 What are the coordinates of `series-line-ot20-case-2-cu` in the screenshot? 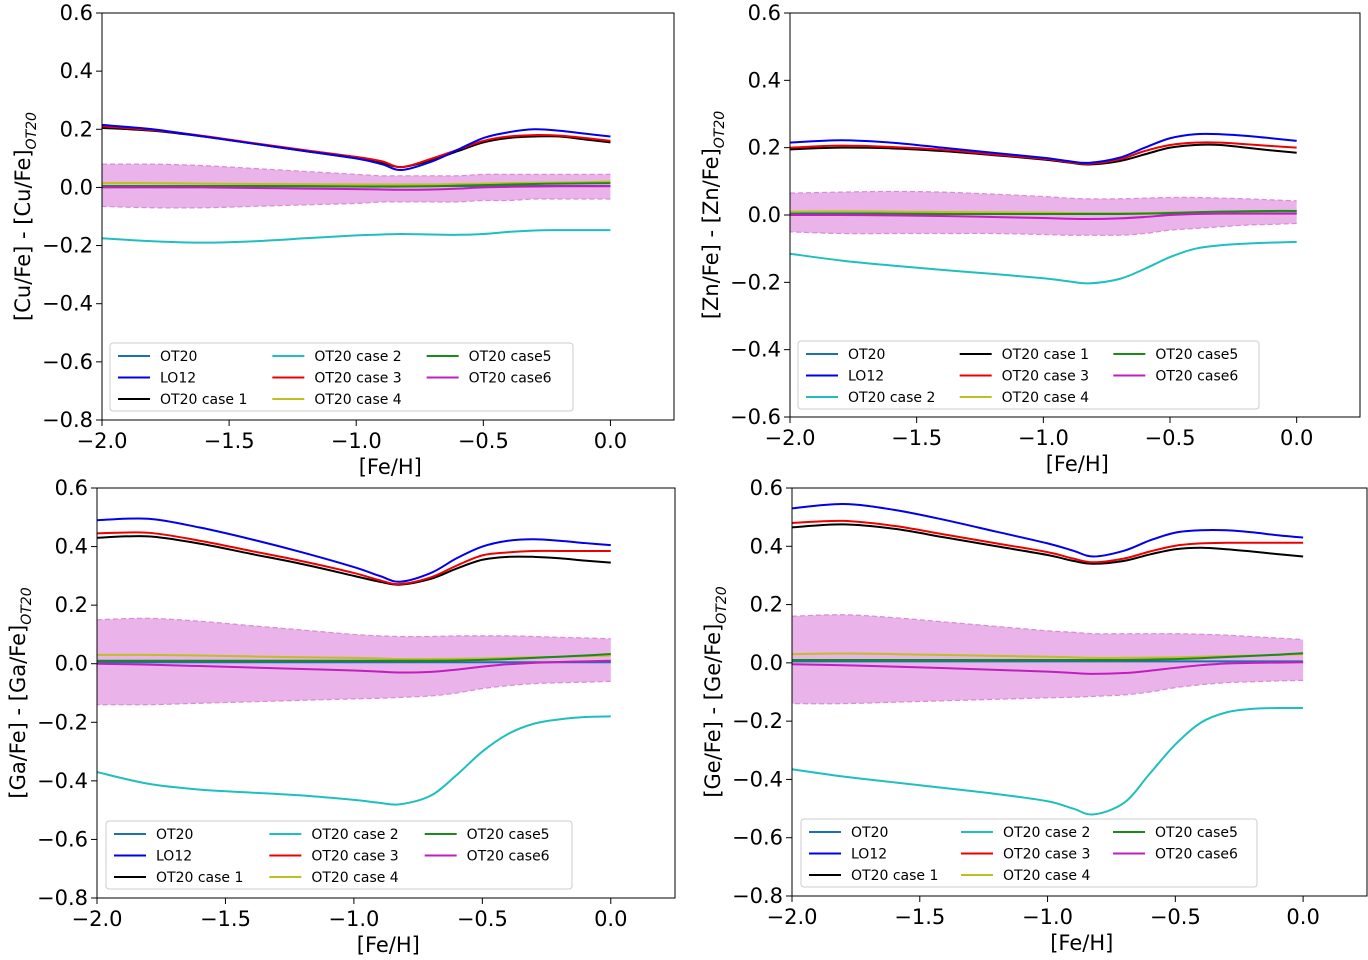 It's located at (356, 236).